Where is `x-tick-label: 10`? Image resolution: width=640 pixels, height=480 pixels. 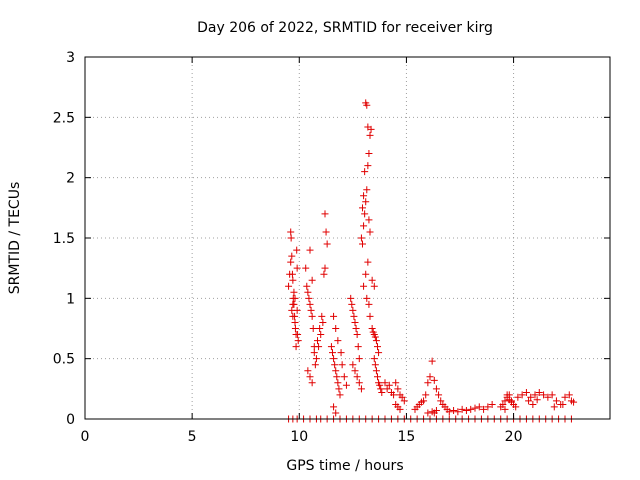
x-tick-label: 10 is located at coordinates (299, 437).